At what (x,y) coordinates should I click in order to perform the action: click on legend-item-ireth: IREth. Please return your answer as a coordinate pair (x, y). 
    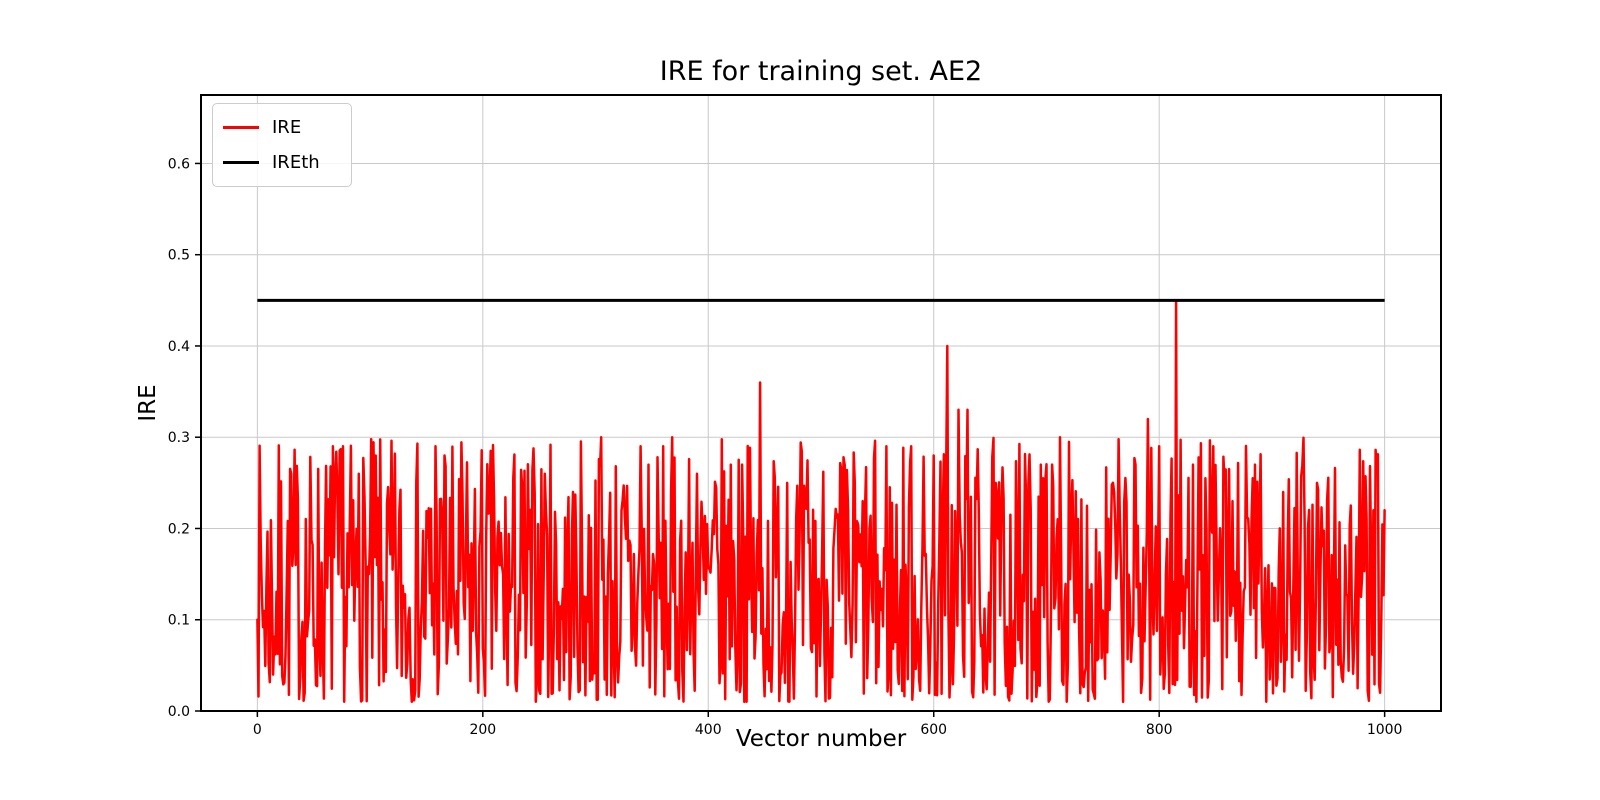
    Looking at the image, I should click on (282, 162).